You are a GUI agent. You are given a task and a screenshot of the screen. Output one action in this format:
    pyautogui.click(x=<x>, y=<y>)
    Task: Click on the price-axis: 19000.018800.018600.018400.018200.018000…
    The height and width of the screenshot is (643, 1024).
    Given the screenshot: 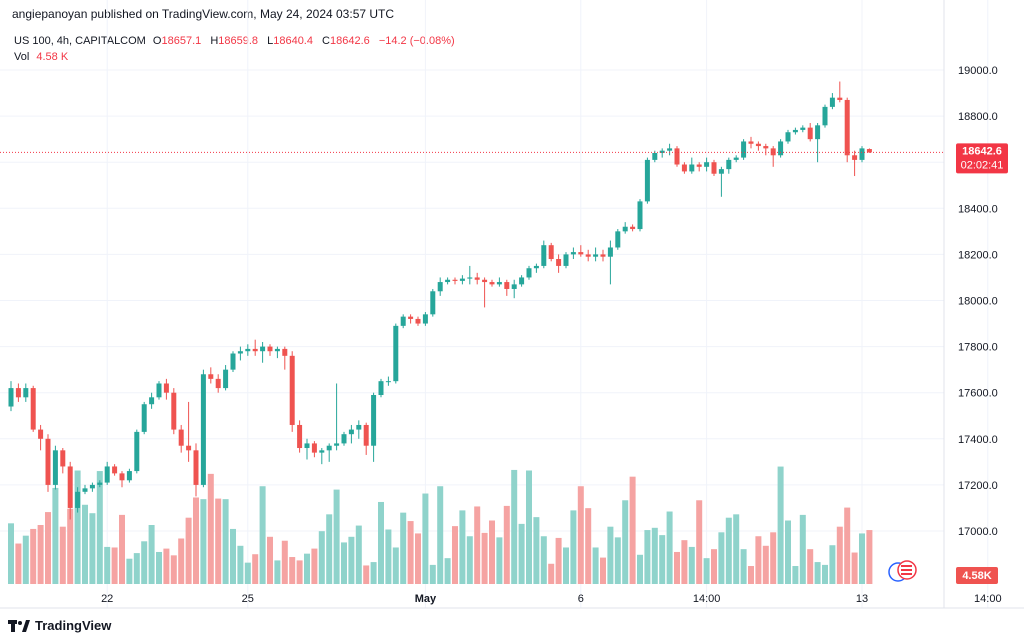 What is the action you would take?
    pyautogui.click(x=978, y=301)
    